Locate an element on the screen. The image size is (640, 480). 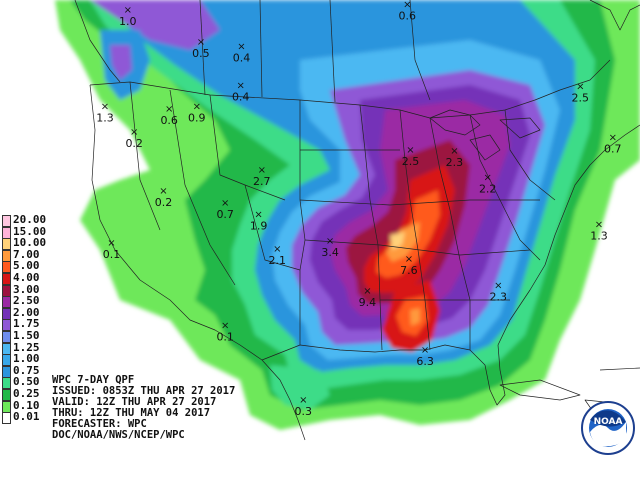
noaa-logo: NOAA is located at coordinates (608, 428).